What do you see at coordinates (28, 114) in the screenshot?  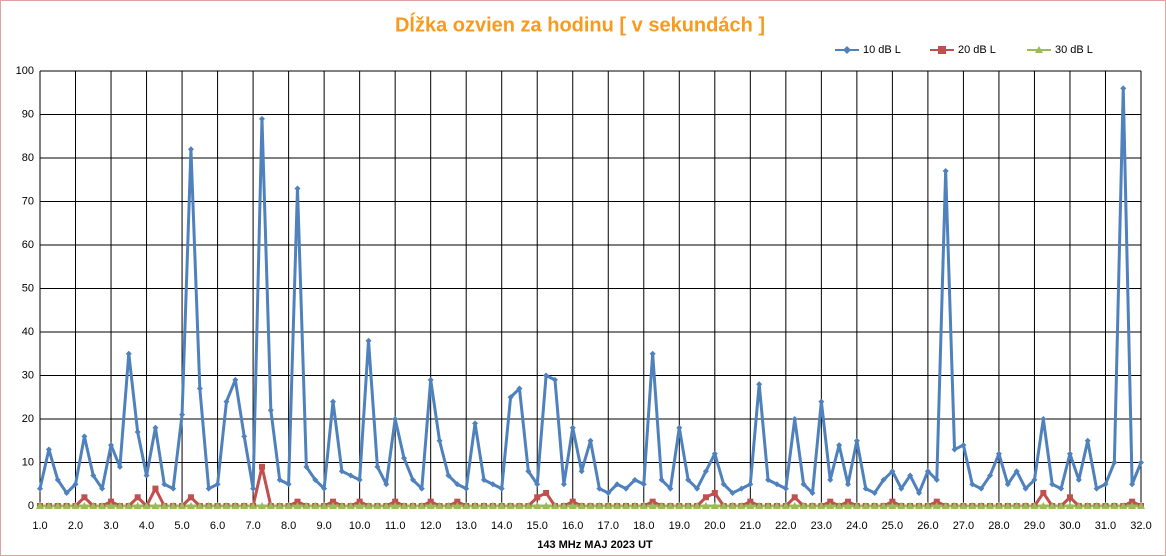 I see `y-tick-label: 90` at bounding box center [28, 114].